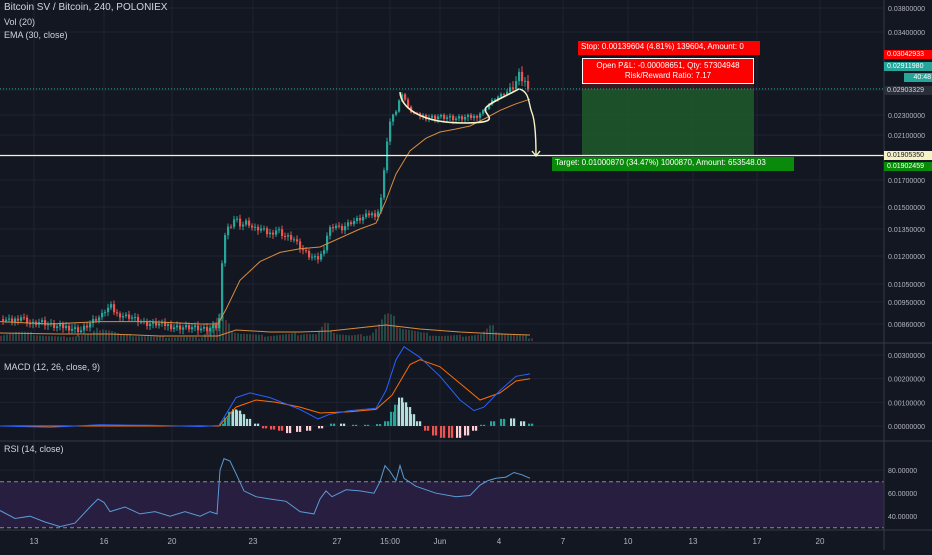 The height and width of the screenshot is (555, 932). What do you see at coordinates (906, 208) in the screenshot?
I see `price-tick-label: 0.01500000` at bounding box center [906, 208].